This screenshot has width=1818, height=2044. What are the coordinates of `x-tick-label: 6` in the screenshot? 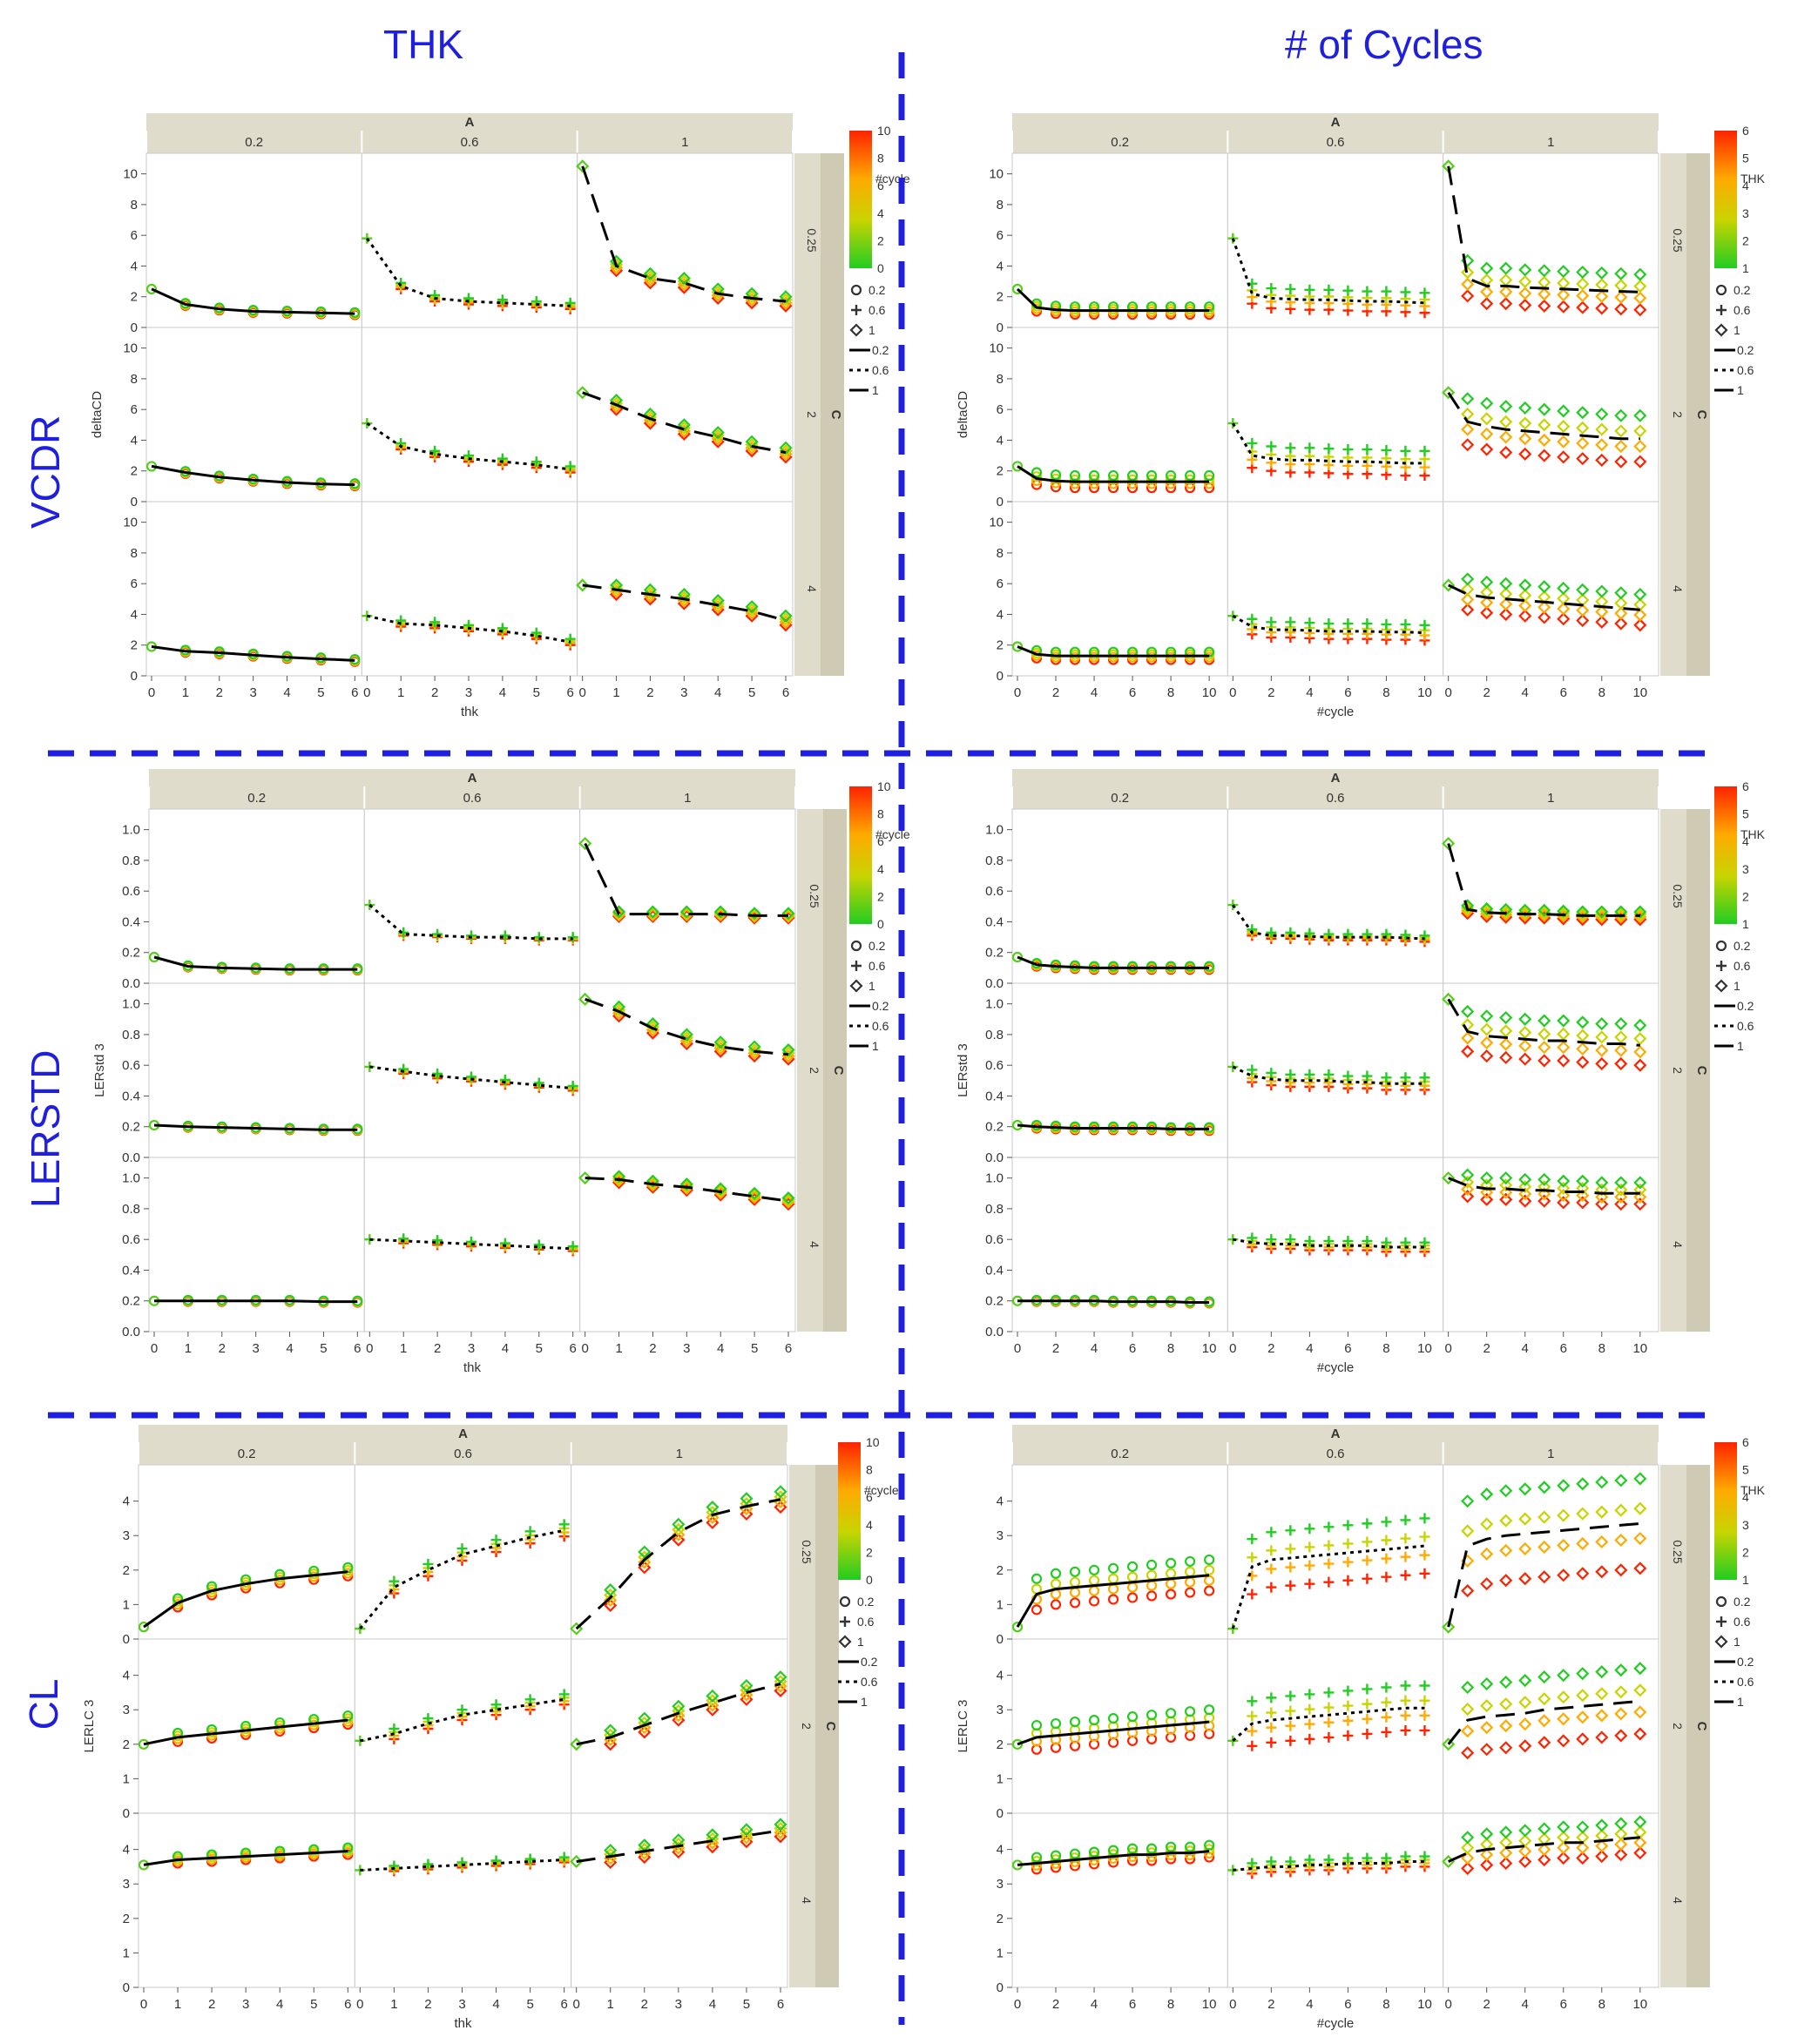 It's located at (786, 692).